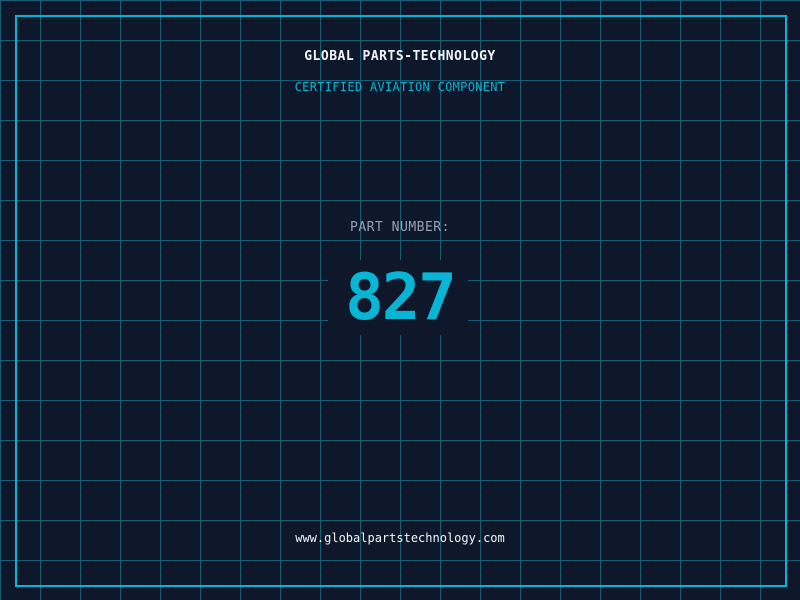 The width and height of the screenshot is (800, 600). What do you see at coordinates (400, 87) in the screenshot?
I see `certification-subtitle: CERTIFIED AVIATION COMPONENT` at bounding box center [400, 87].